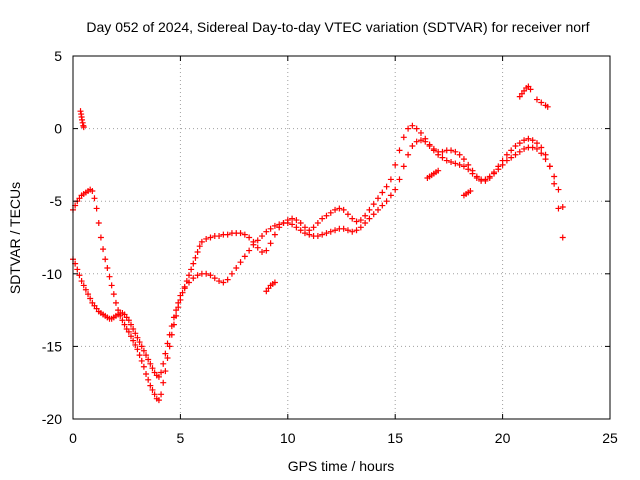 The height and width of the screenshot is (480, 640). Describe the element at coordinates (288, 438) in the screenshot. I see `x-tick-label: 10` at that location.